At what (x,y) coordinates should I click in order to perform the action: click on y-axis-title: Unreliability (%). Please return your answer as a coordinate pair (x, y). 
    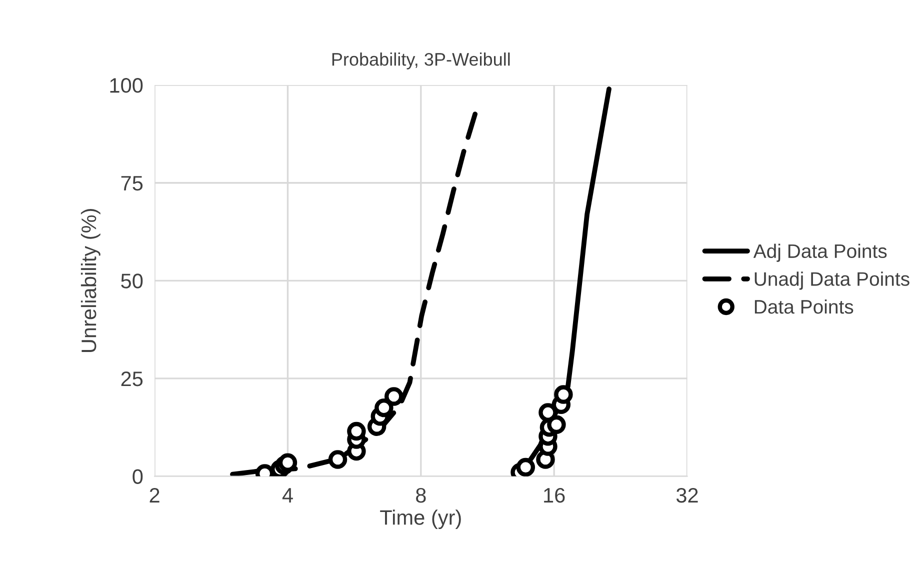
    Looking at the image, I should click on (90, 280).